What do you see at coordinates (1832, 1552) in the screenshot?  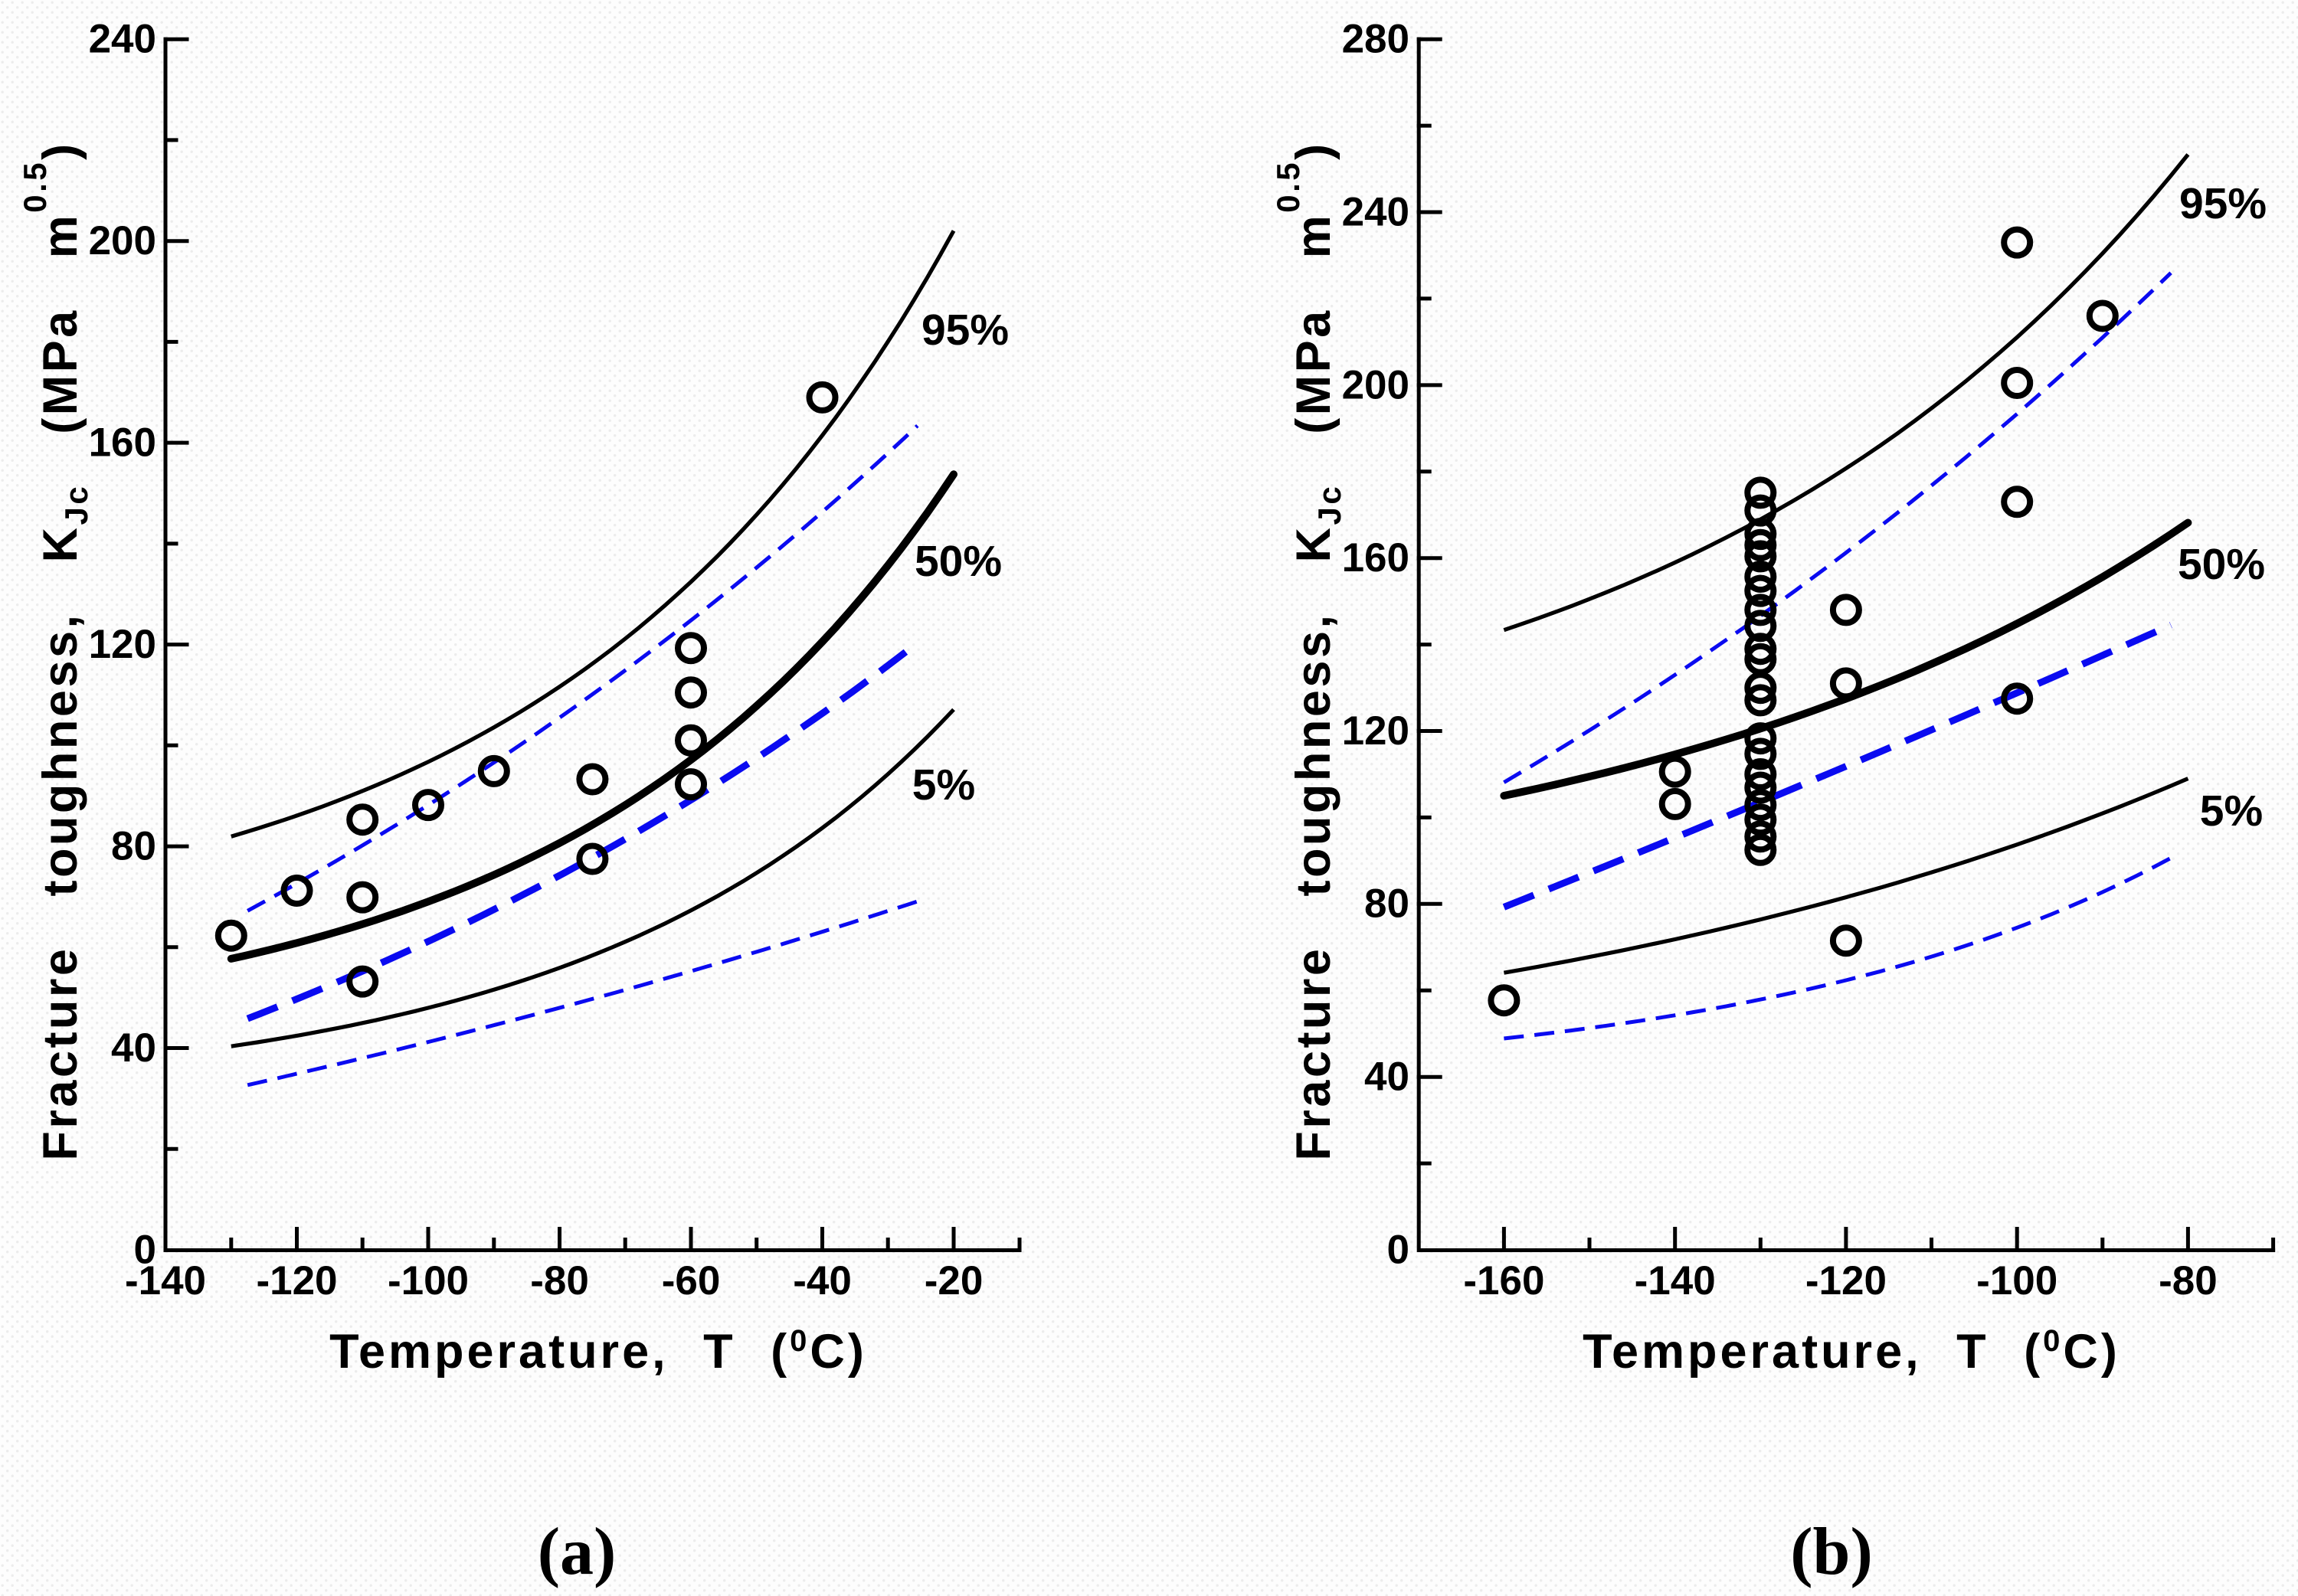 I see `svg-text: (b)` at bounding box center [1832, 1552].